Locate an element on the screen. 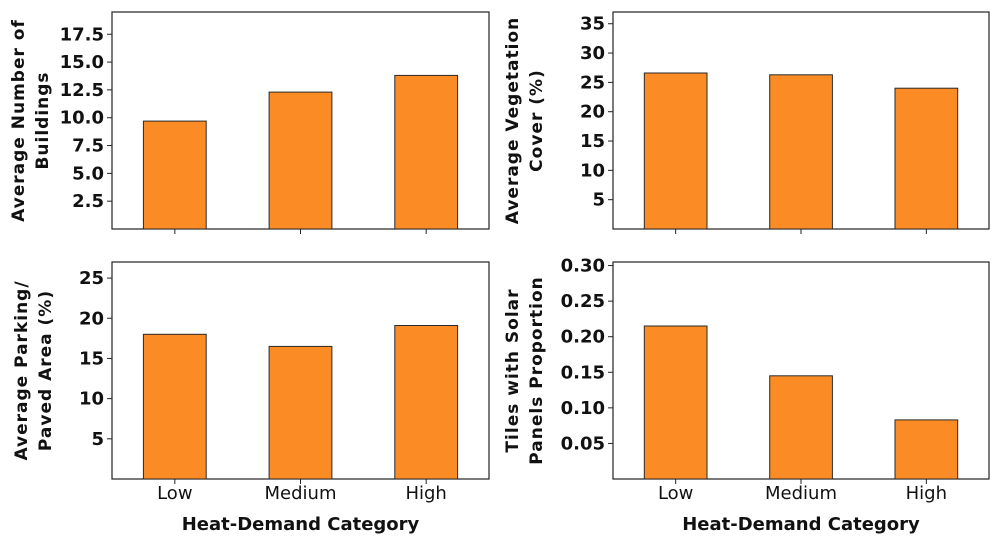 The height and width of the screenshot is (539, 997). y-axis-label: Panels Proportion is located at coordinates (537, 370).